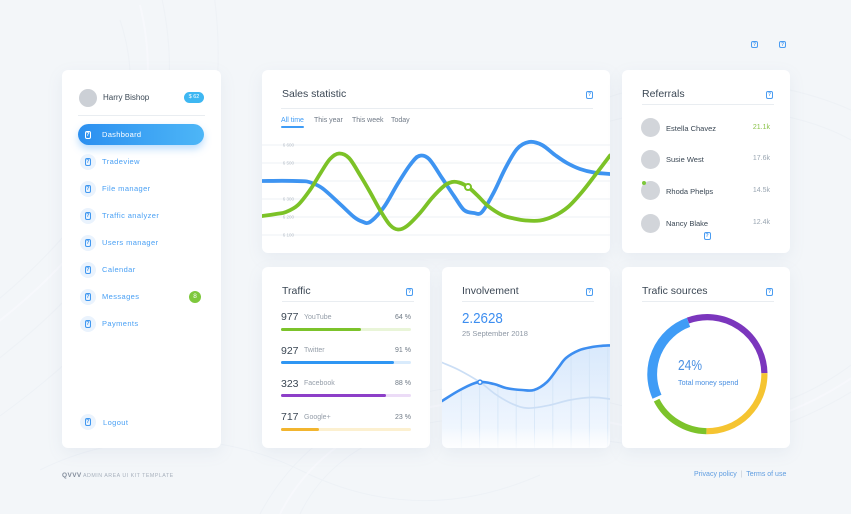  What do you see at coordinates (289, 235) in the screenshot?
I see `svg-text: 6 100` at bounding box center [289, 235].